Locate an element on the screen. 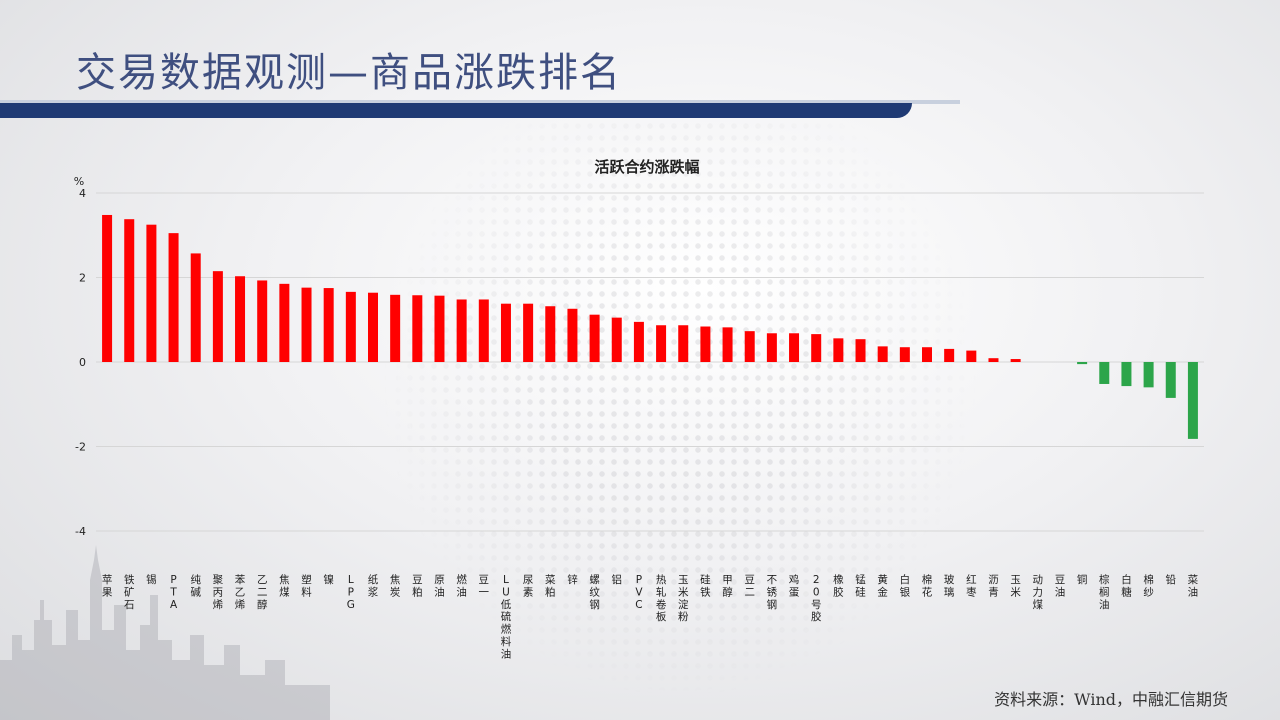 This screenshot has width=1280, height=720. x-tick-label: 棉纱 is located at coordinates (1148, 585).